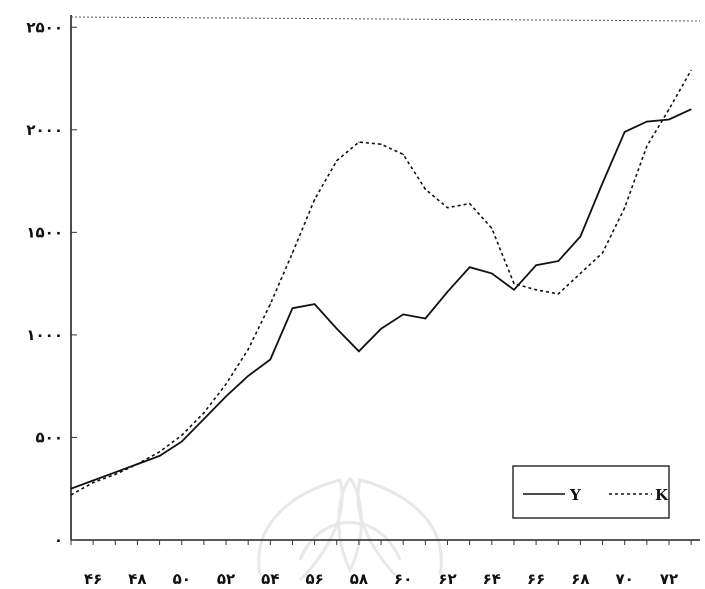 The image size is (705, 589). Describe the element at coordinates (492, 579) in the screenshot. I see `x-tick-label: ۶۴` at that location.